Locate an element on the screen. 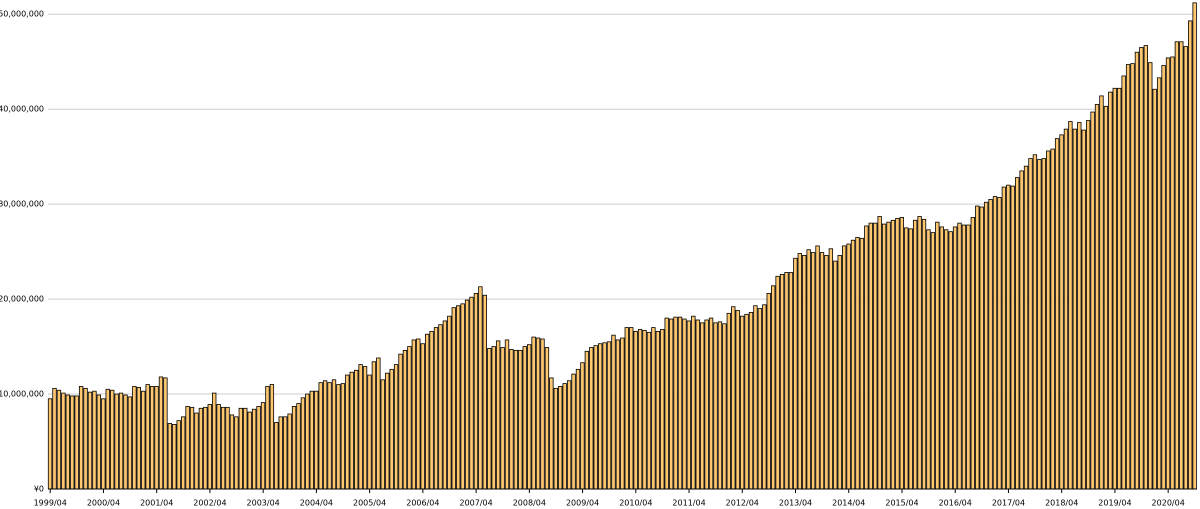 Image resolution: width=1200 pixels, height=509 pixels. y-tick-label: ¥0 is located at coordinates (39, 489).